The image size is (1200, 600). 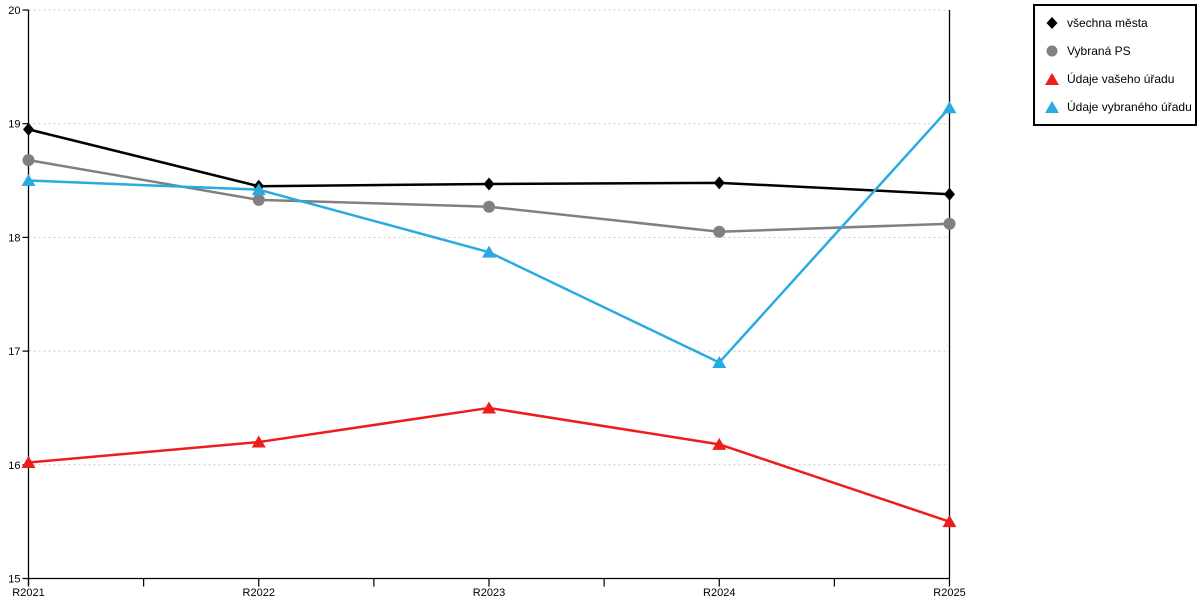 I want to click on y-tick-label: 20, so click(x=14, y=11).